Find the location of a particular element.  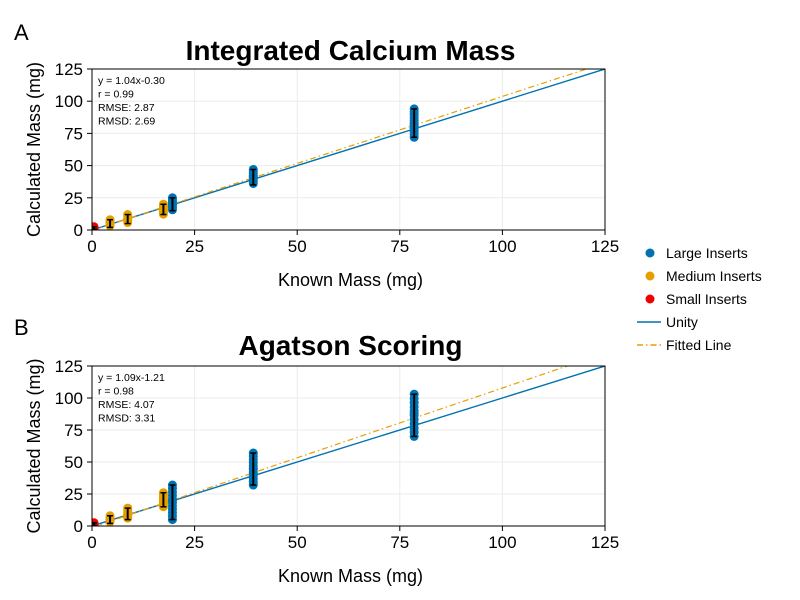

legend-item-unity: Unity is located at coordinates (667, 322).